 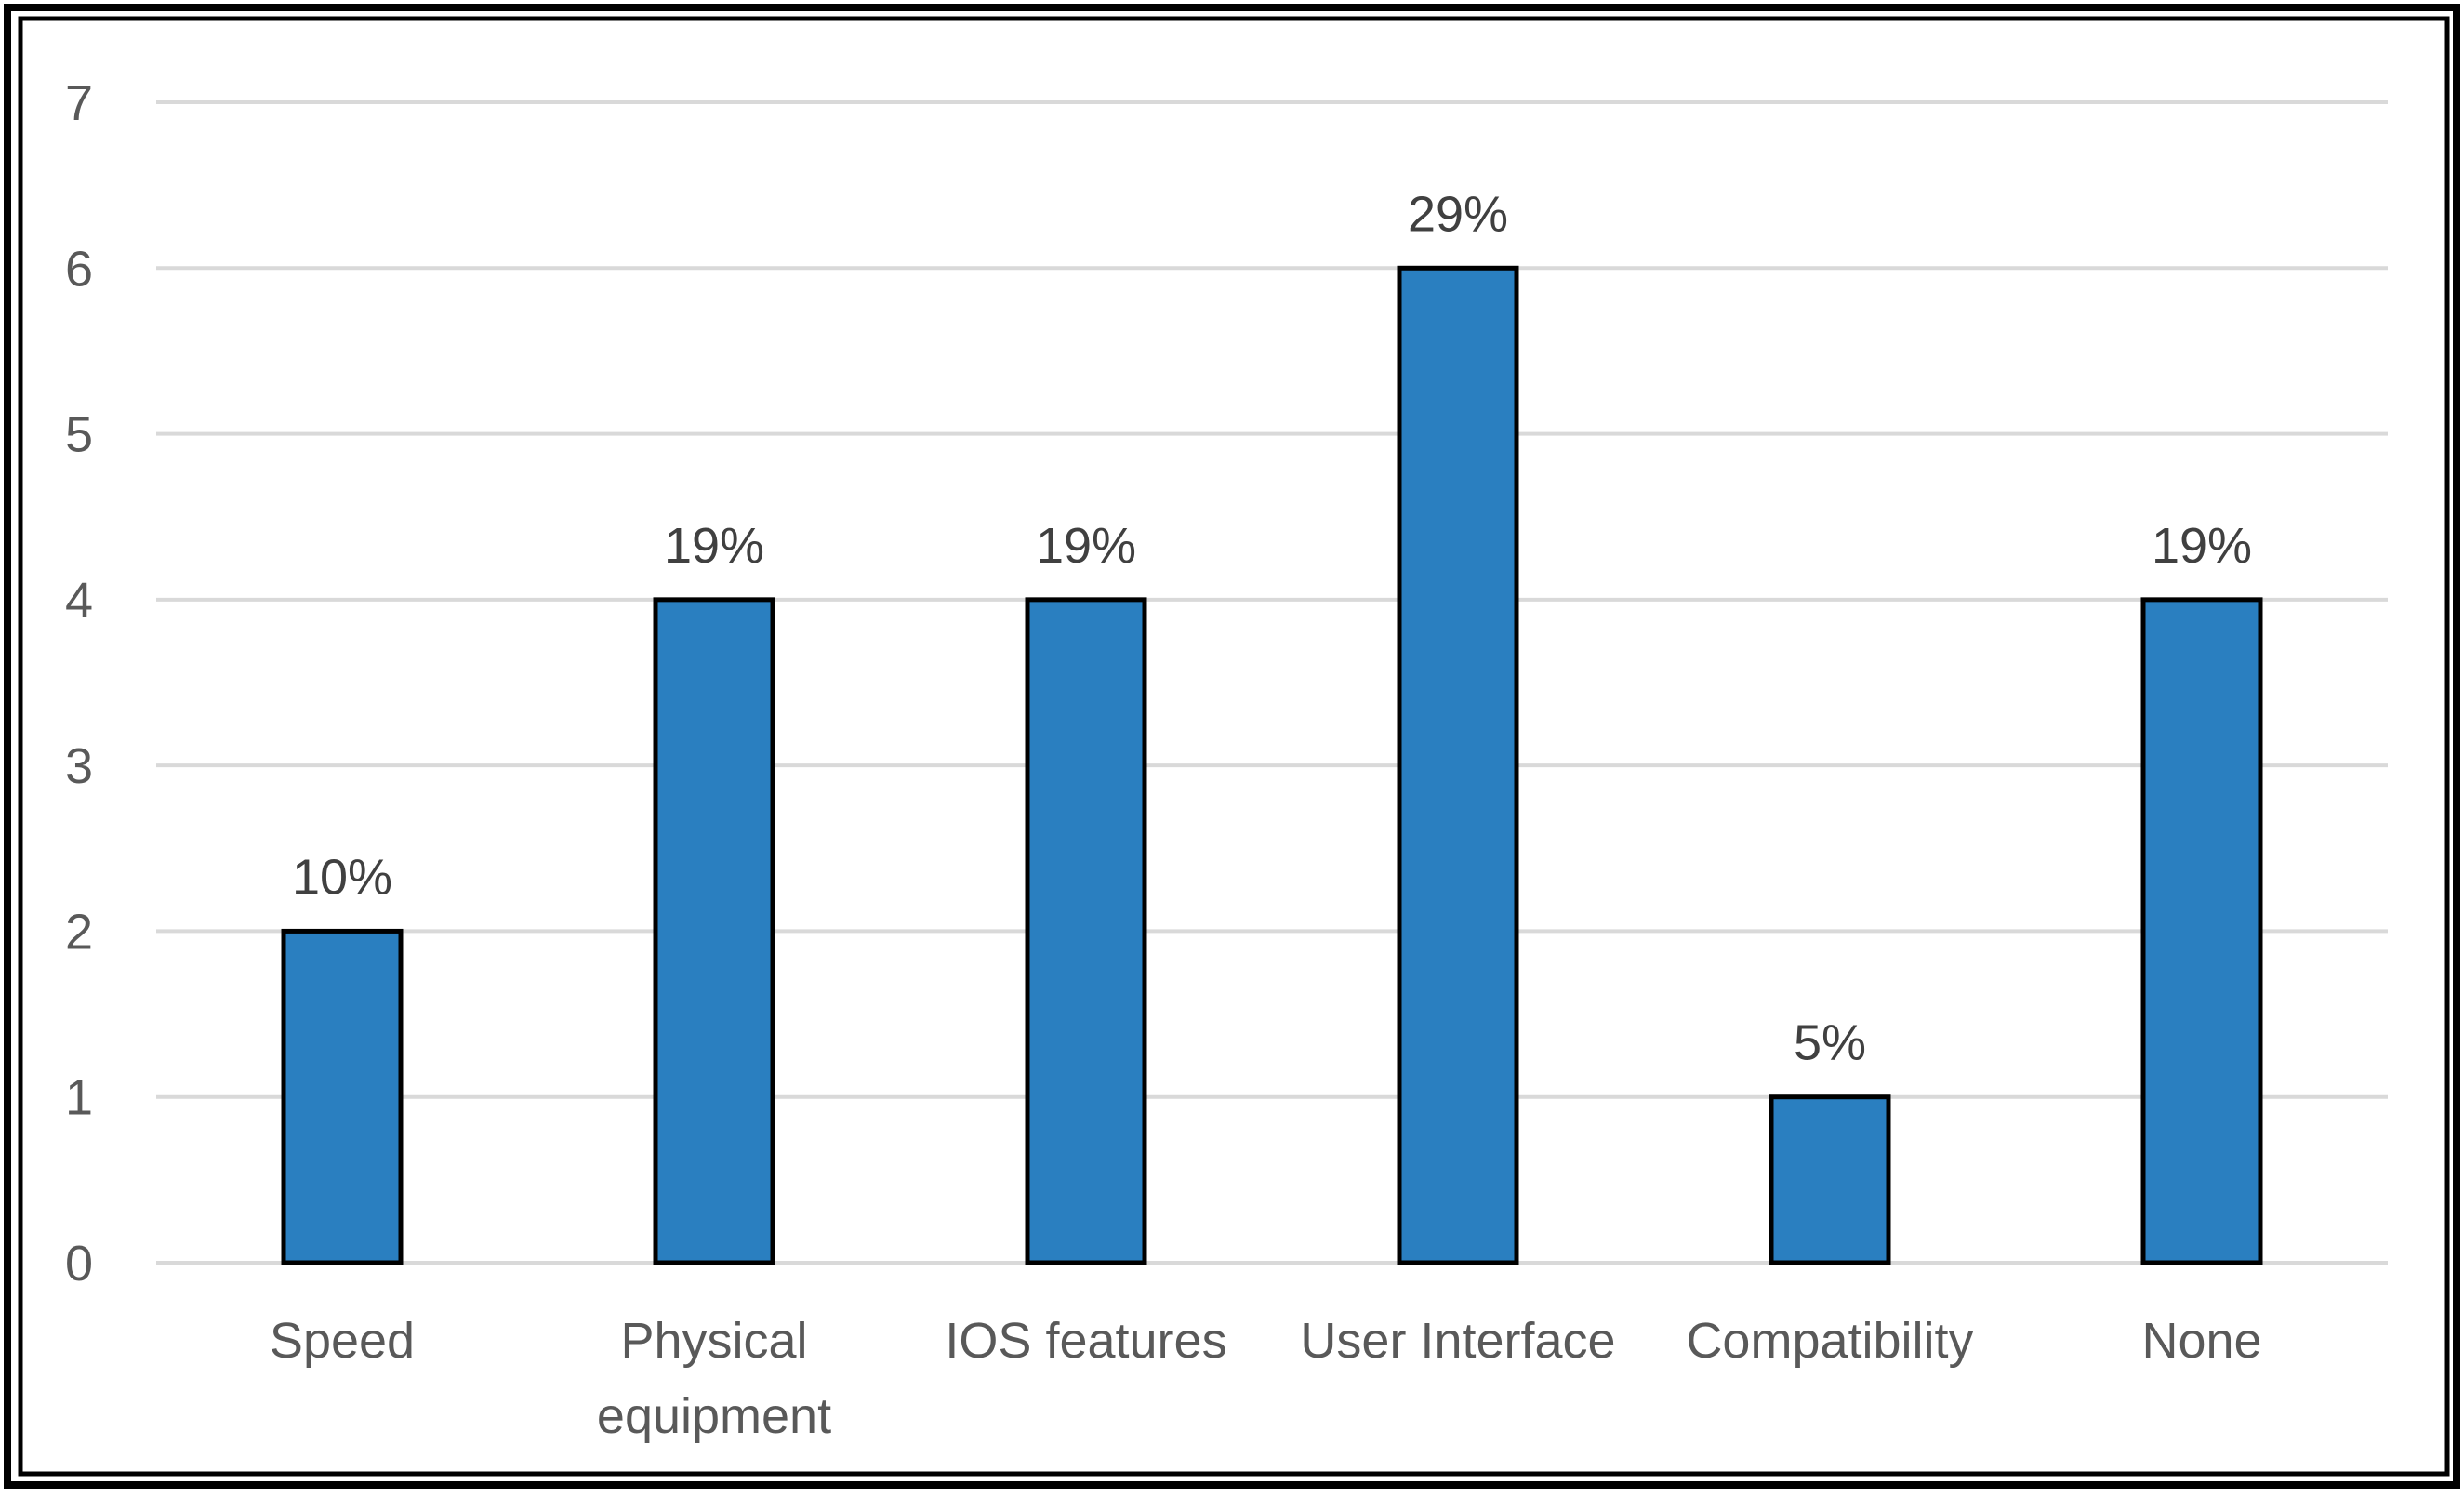 I want to click on data-label: 5%, so click(x=1830, y=1043).